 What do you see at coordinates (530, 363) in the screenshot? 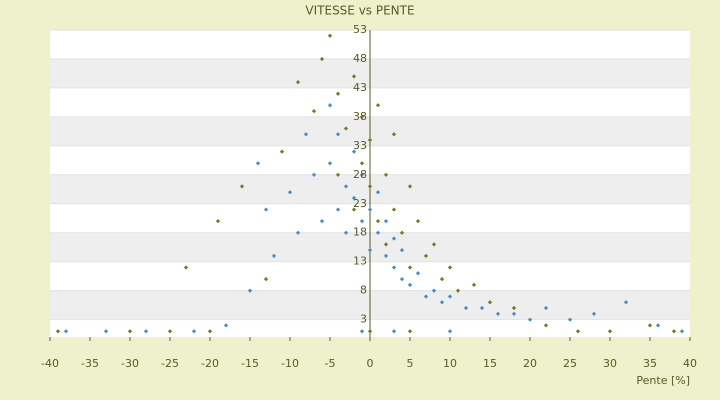
I see `x-tick-label: 20` at bounding box center [530, 363].